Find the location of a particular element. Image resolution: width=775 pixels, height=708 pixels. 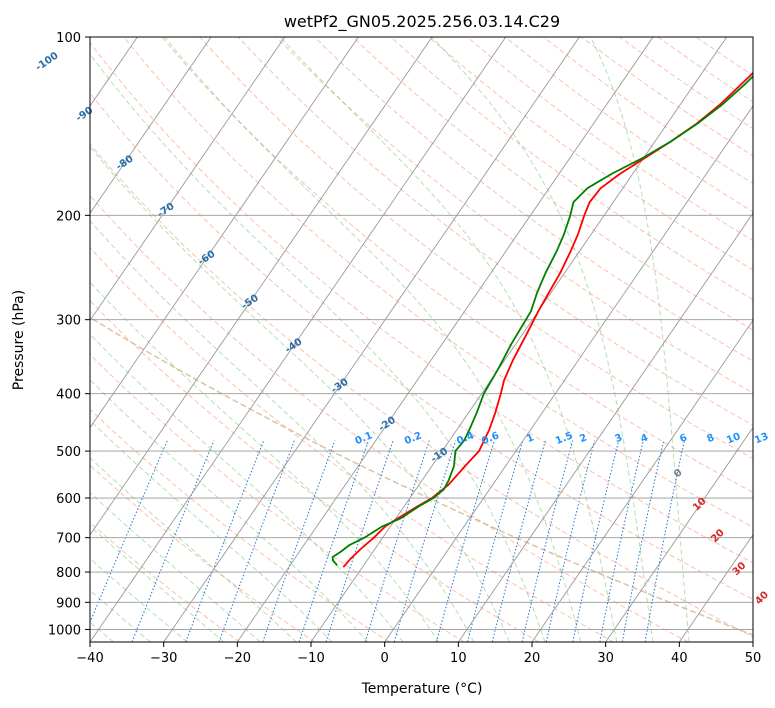

y-tick-label: 500 is located at coordinates (68, 452).